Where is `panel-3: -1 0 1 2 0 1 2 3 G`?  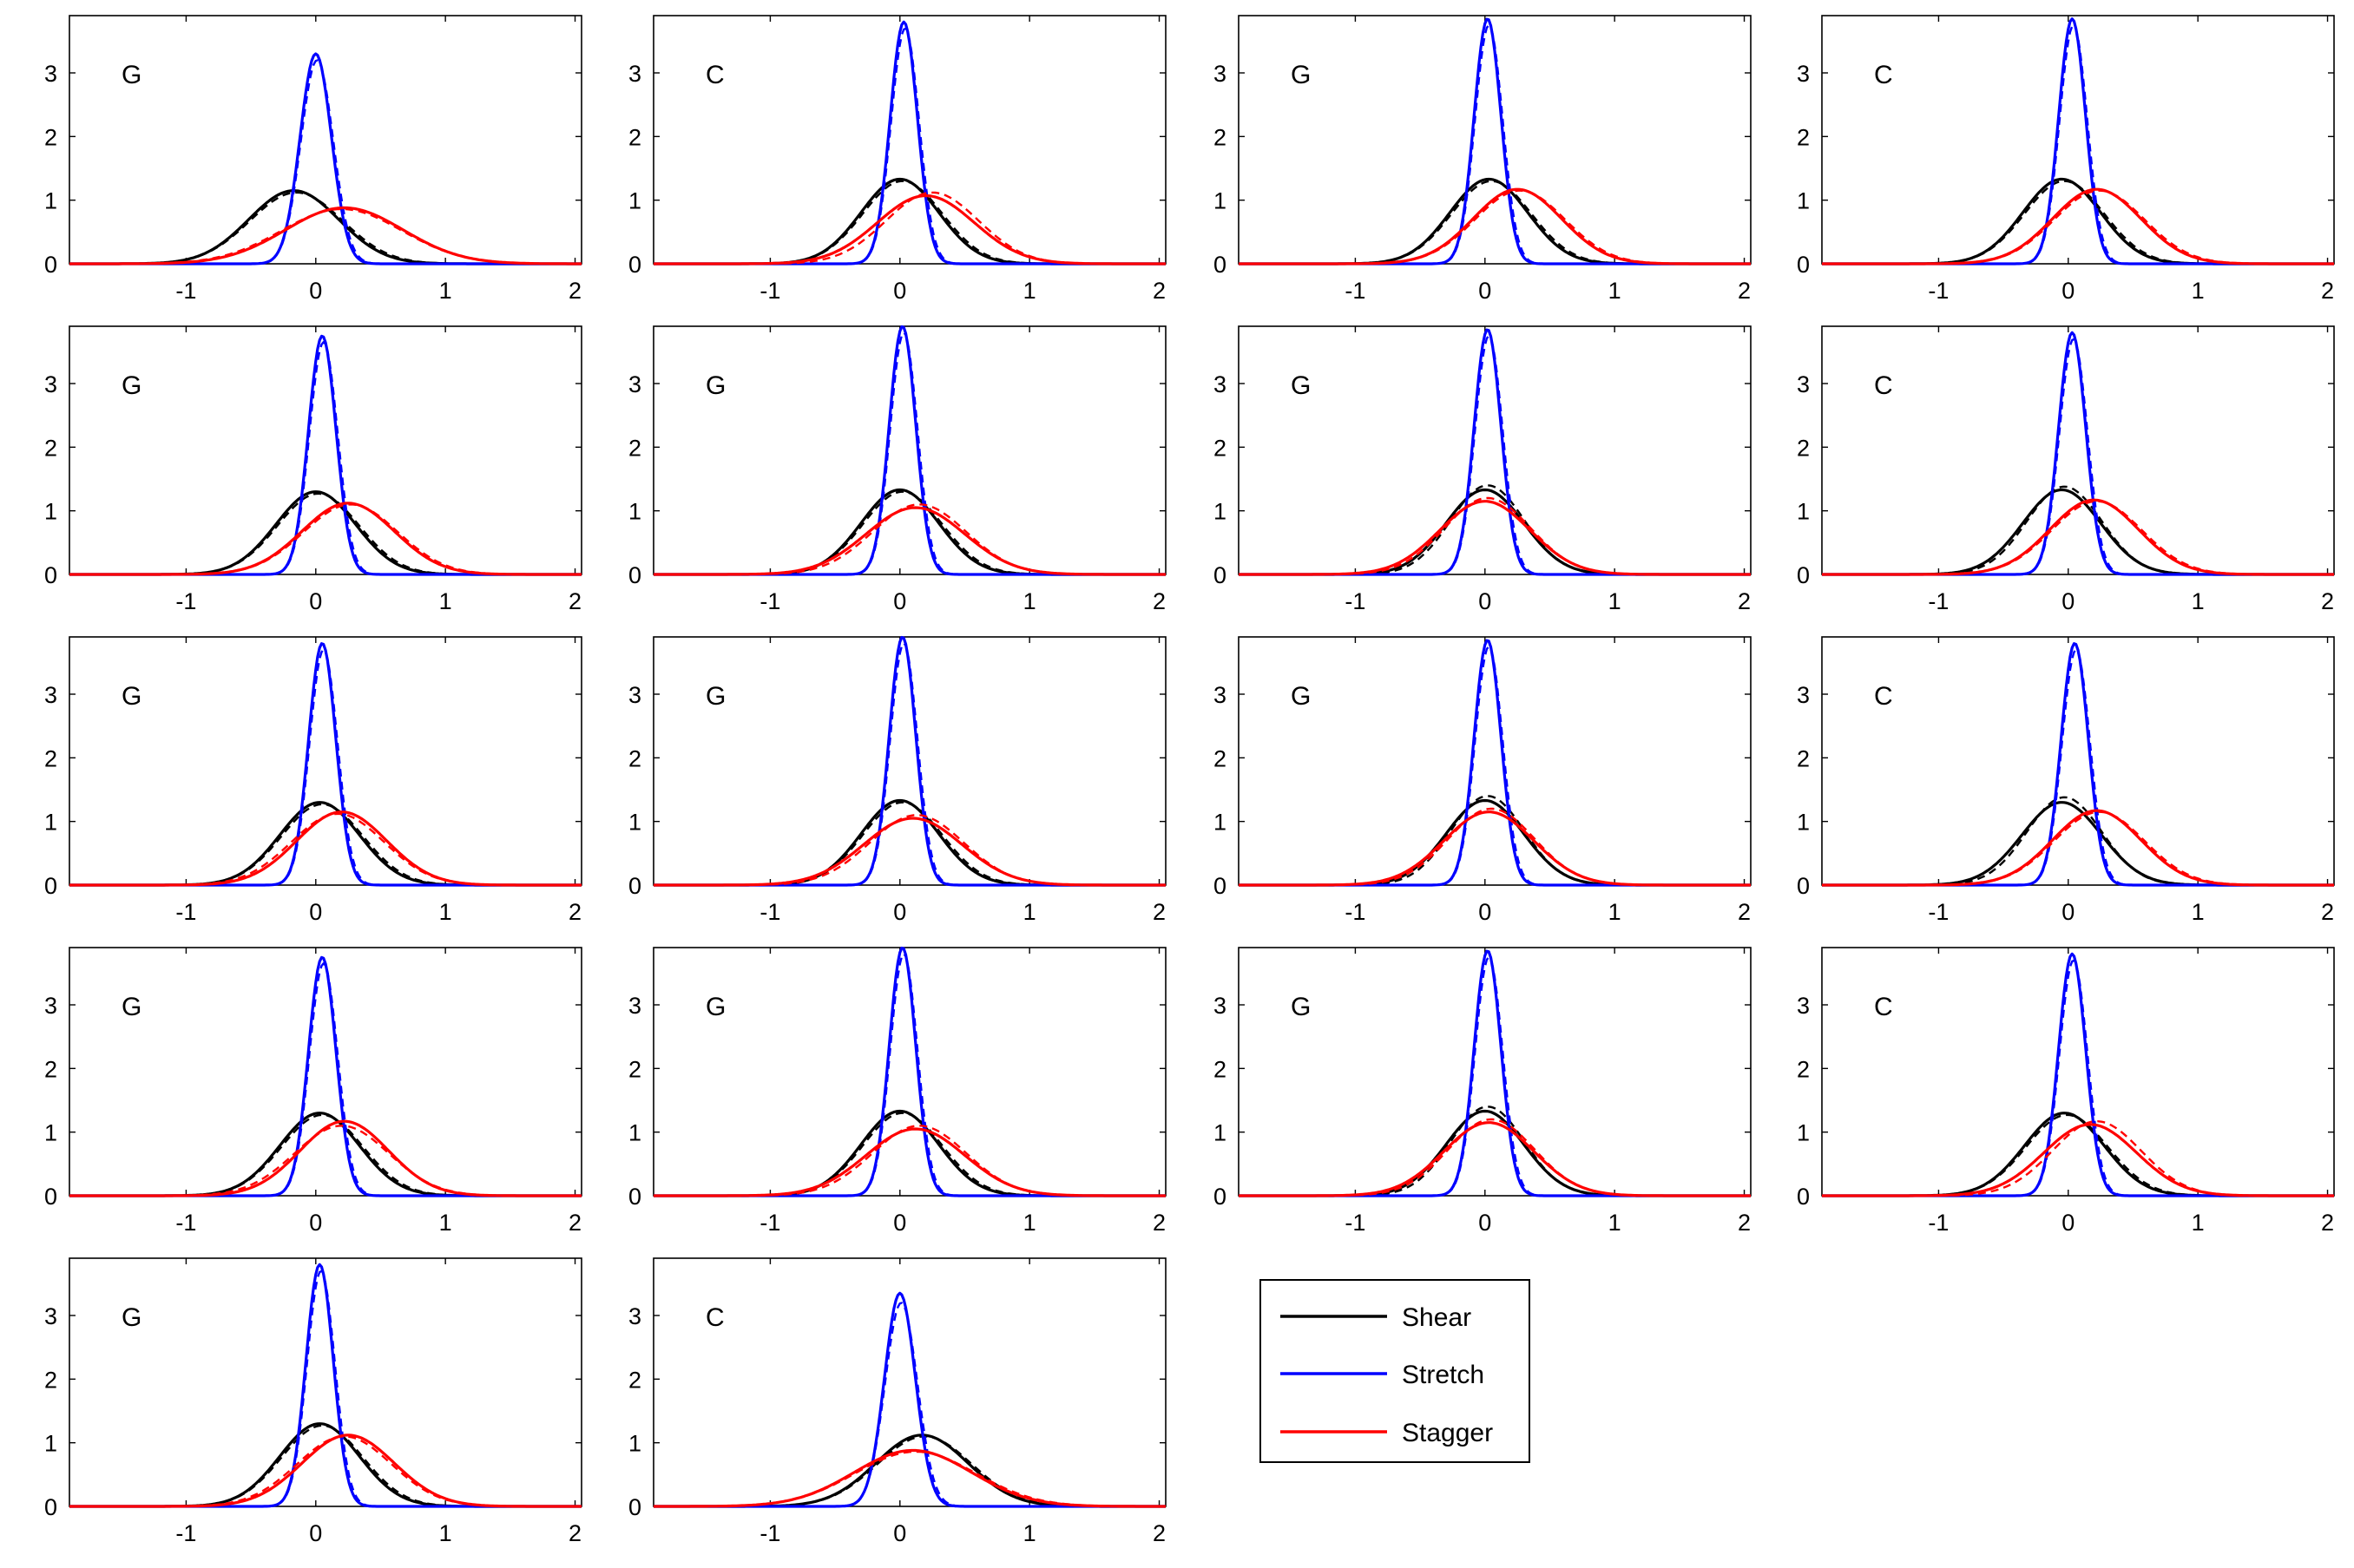
panel-3: -1 0 1 2 0 1 2 3 G is located at coordinates (1483, 159).